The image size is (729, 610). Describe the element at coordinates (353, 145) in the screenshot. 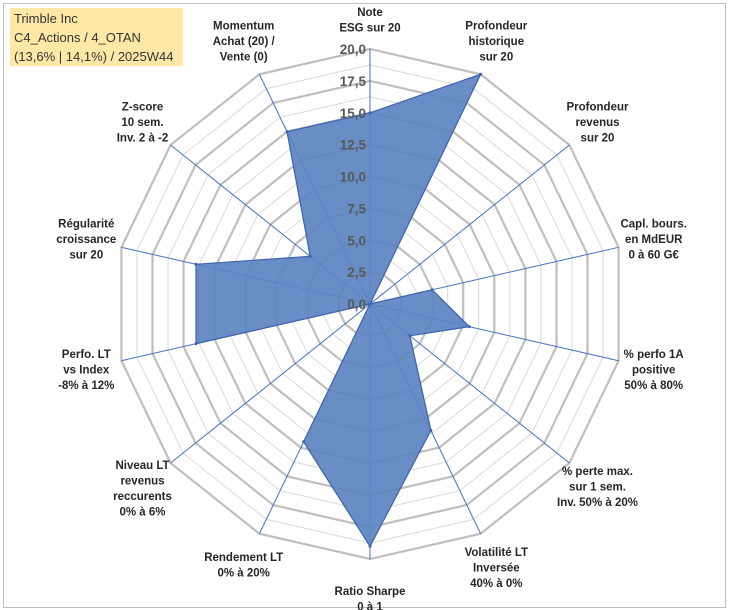

I see `tick-label: 12,5` at that location.